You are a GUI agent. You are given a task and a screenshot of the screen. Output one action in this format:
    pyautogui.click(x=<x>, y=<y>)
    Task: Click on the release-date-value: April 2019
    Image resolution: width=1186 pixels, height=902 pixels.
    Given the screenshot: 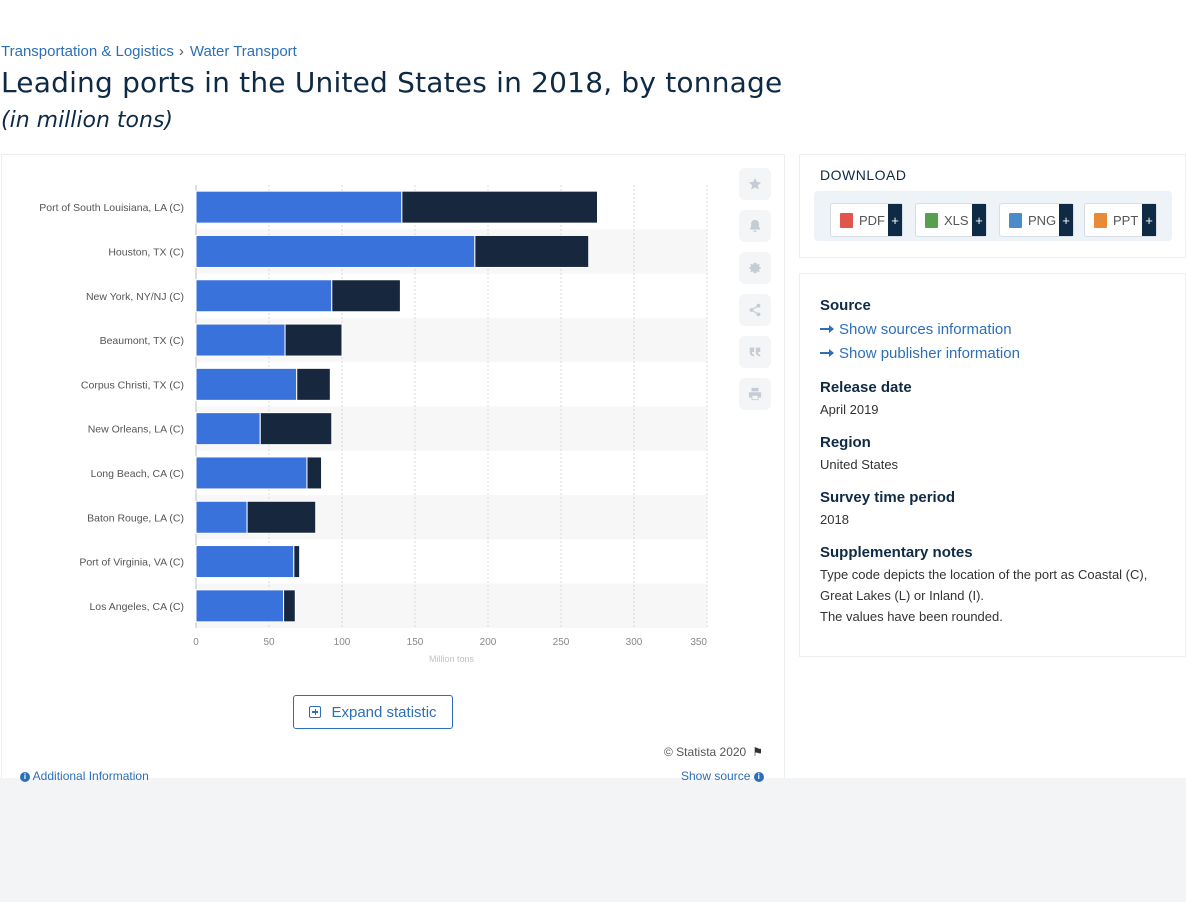 What is the action you would take?
    pyautogui.click(x=849, y=409)
    